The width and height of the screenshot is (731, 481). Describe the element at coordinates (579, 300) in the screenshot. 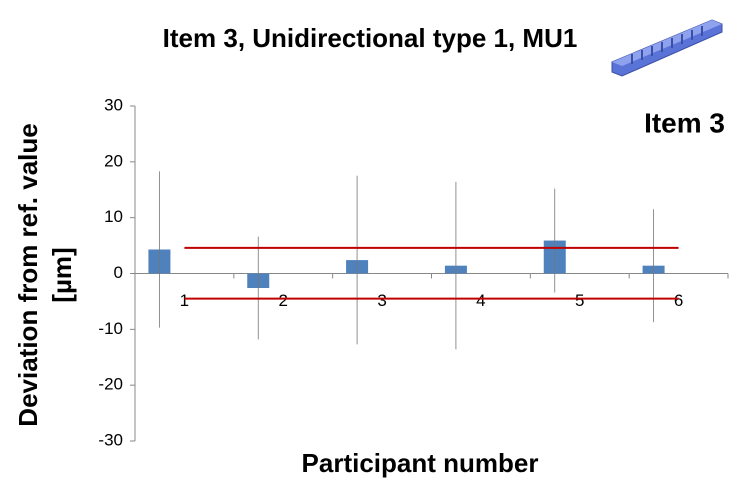

I see `x-tick-label: 5` at that location.